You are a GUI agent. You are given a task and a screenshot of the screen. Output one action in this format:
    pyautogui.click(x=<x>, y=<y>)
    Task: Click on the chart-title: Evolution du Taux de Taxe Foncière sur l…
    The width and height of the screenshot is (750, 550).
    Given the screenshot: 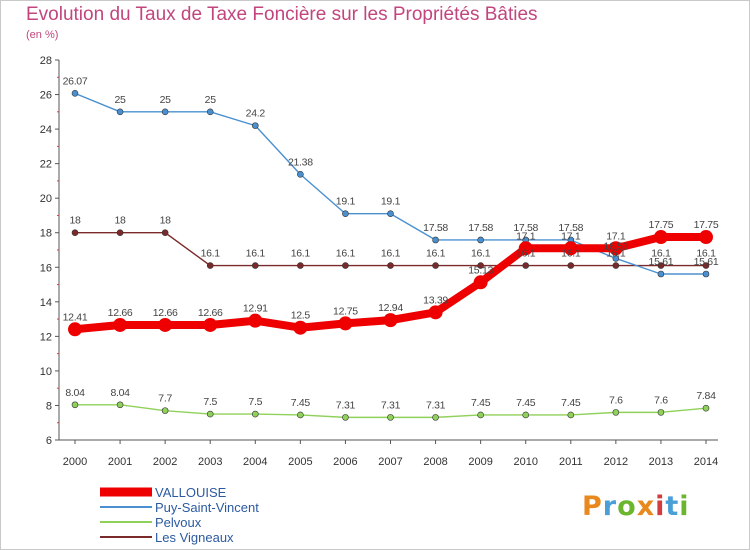 What is the action you would take?
    pyautogui.click(x=282, y=14)
    